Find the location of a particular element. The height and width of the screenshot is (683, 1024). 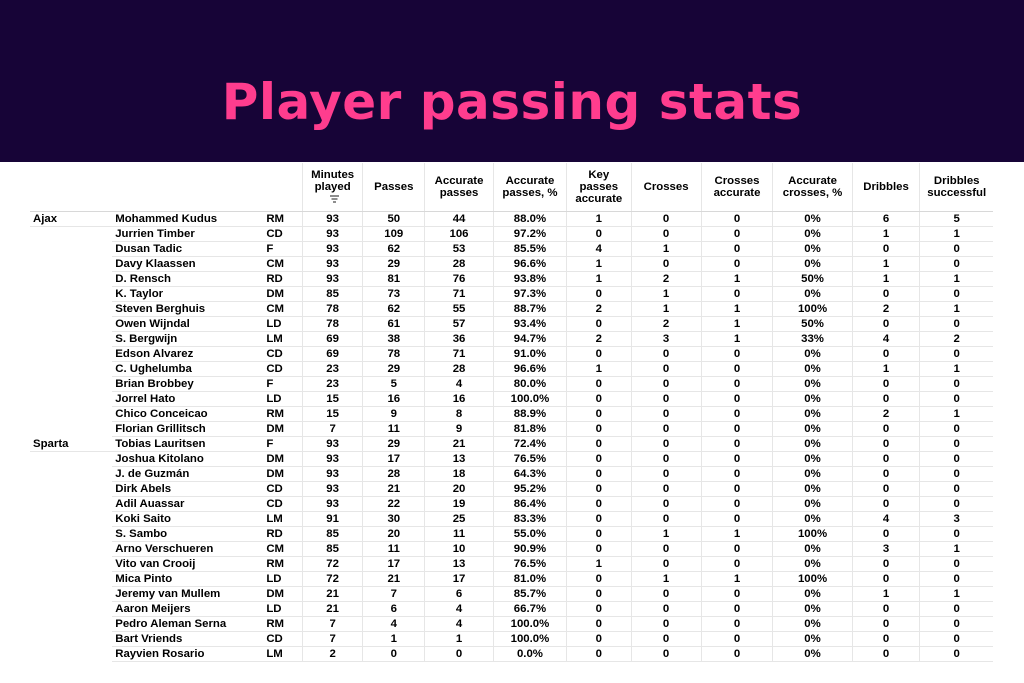

player-name-cell: Bart Vriends is located at coordinates (188, 639).